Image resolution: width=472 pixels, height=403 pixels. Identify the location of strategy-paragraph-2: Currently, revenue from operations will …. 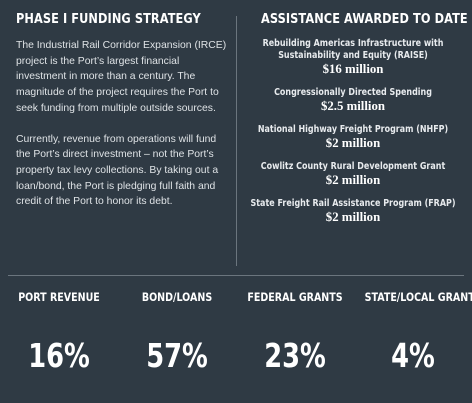
(117, 170).